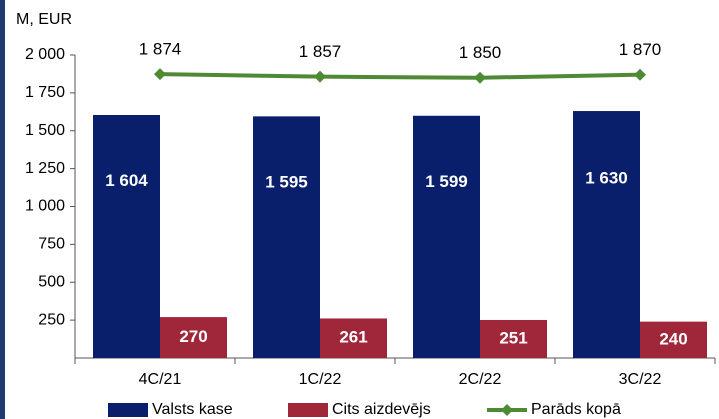 The height and width of the screenshot is (419, 719). Describe the element at coordinates (480, 379) in the screenshot. I see `x-tick-label: 2C/22` at that location.